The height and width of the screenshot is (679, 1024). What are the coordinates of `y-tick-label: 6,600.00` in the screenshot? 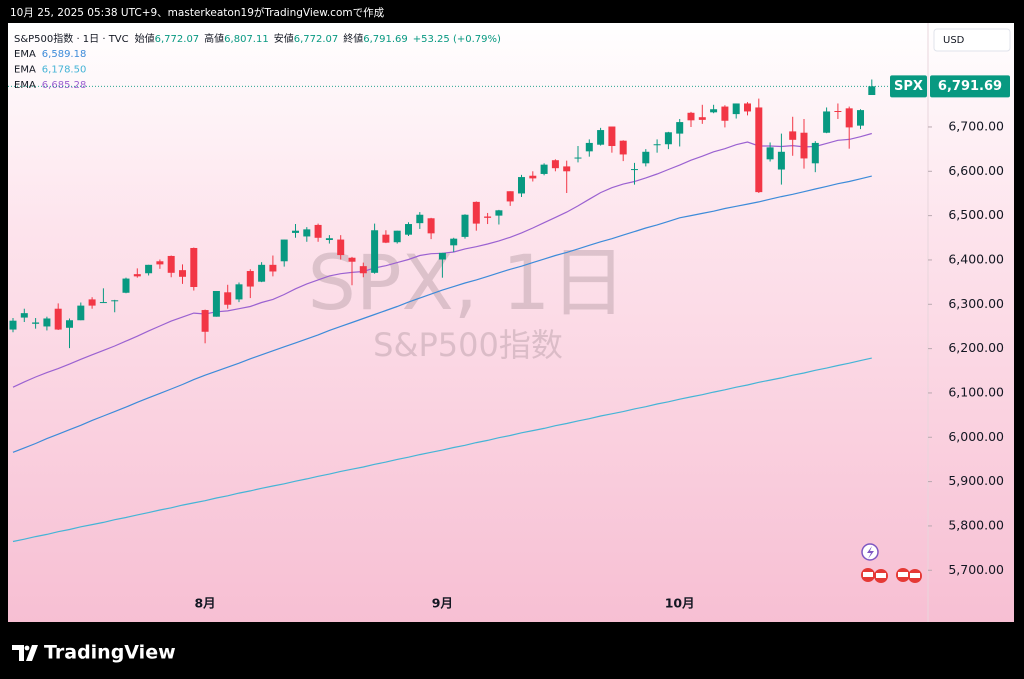 It's located at (976, 170).